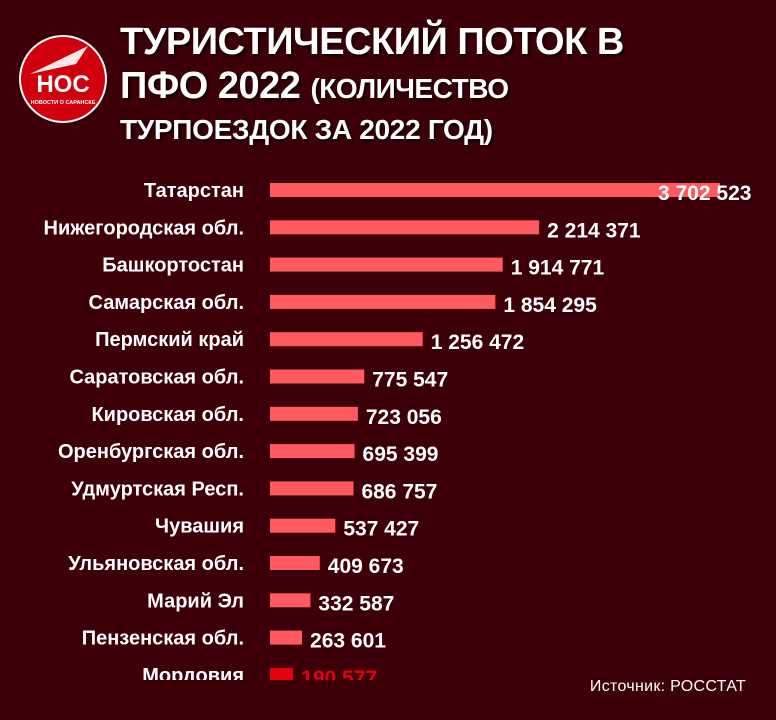 Image resolution: width=776 pixels, height=720 pixels. I want to click on value-label: 190 577, so click(339, 673).